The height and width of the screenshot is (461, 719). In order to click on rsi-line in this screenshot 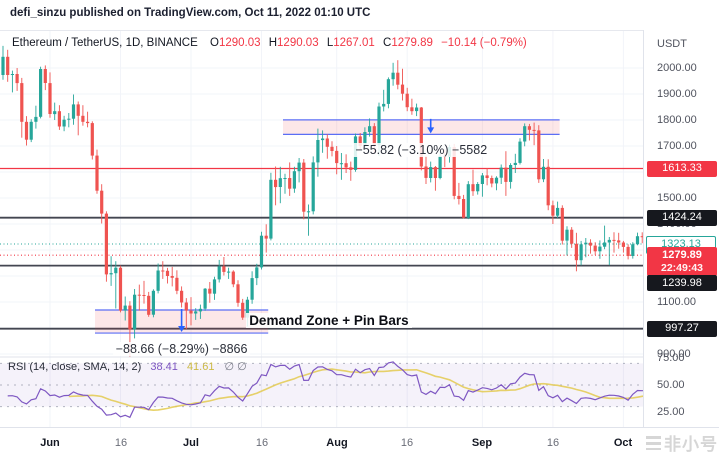, I will do `click(325, 390)`.